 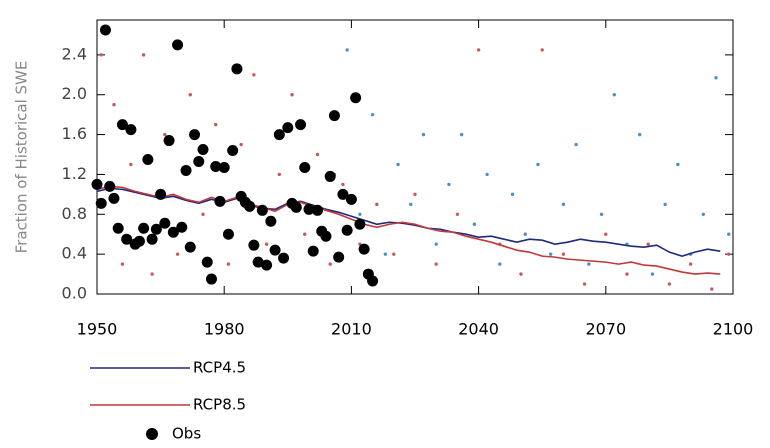 I want to click on series-line, so click(x=408, y=222).